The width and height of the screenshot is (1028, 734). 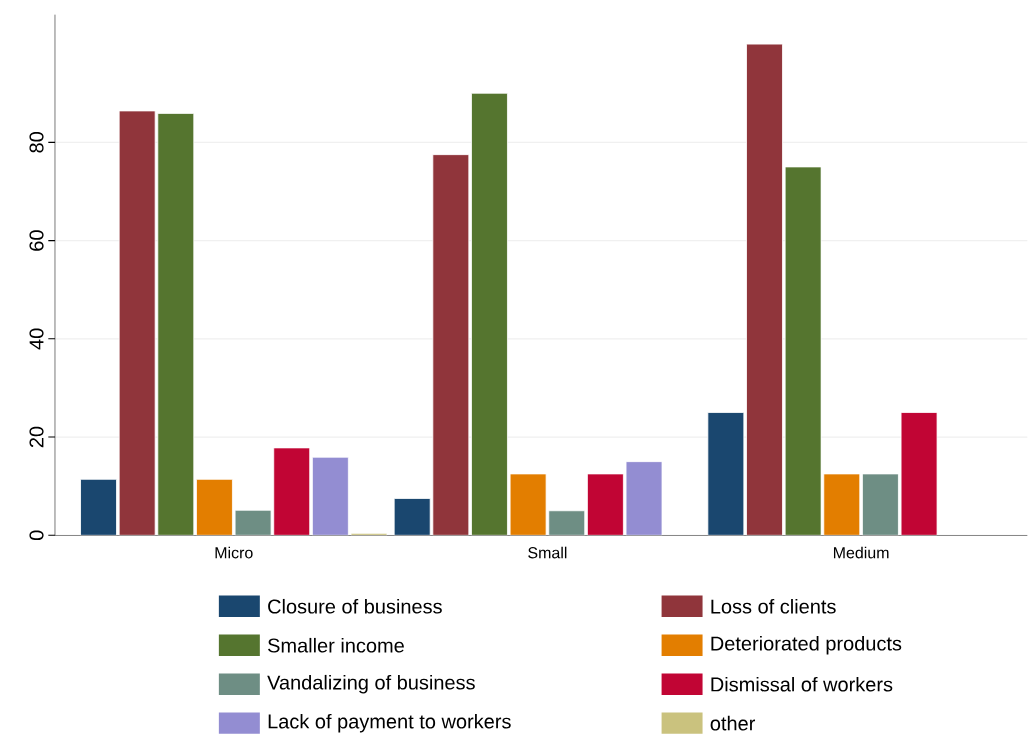 What do you see at coordinates (36, 142) in the screenshot?
I see `y-tick-label: 80` at bounding box center [36, 142].